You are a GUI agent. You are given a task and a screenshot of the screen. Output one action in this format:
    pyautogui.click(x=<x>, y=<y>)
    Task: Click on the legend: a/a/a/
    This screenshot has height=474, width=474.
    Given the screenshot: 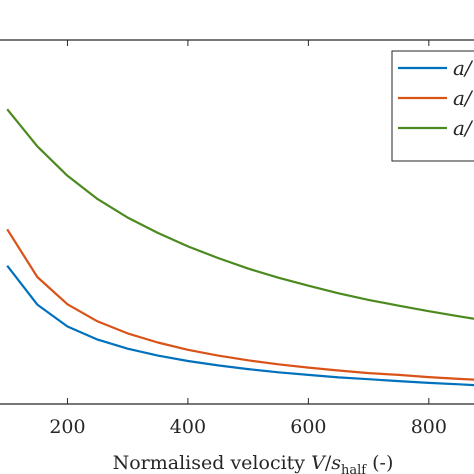 What is the action you would take?
    pyautogui.click(x=432, y=106)
    